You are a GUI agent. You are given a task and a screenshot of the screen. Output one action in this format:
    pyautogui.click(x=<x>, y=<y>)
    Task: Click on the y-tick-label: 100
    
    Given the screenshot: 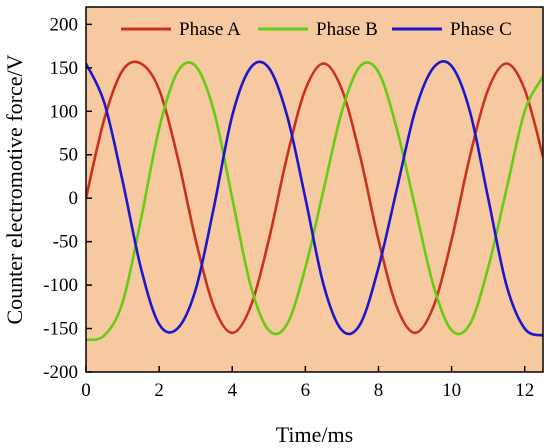 What is the action you would take?
    pyautogui.click(x=64, y=111)
    